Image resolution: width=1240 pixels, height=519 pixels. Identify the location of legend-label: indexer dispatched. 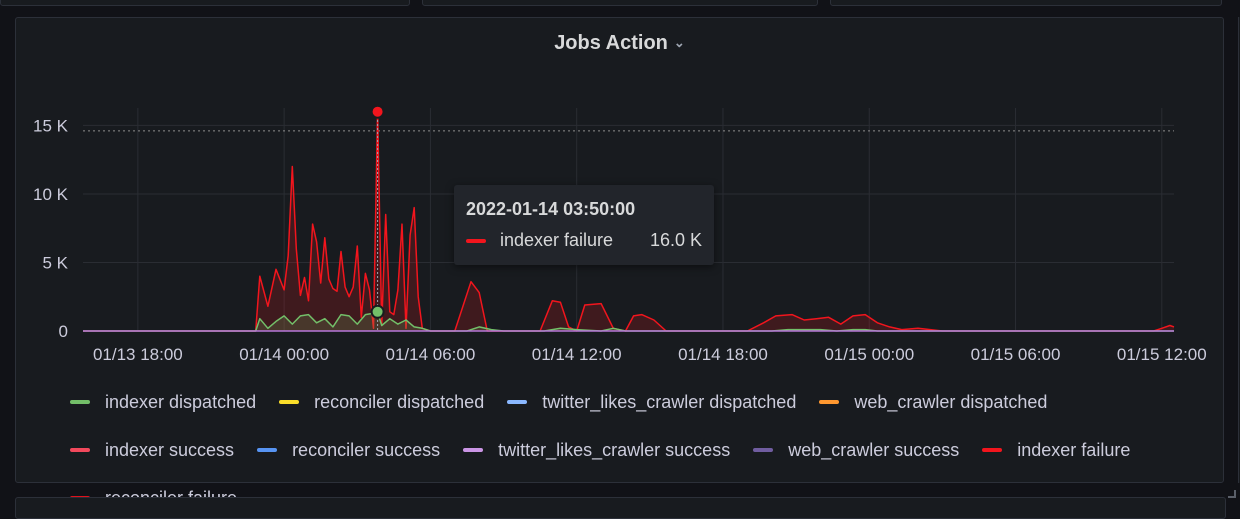
(181, 401).